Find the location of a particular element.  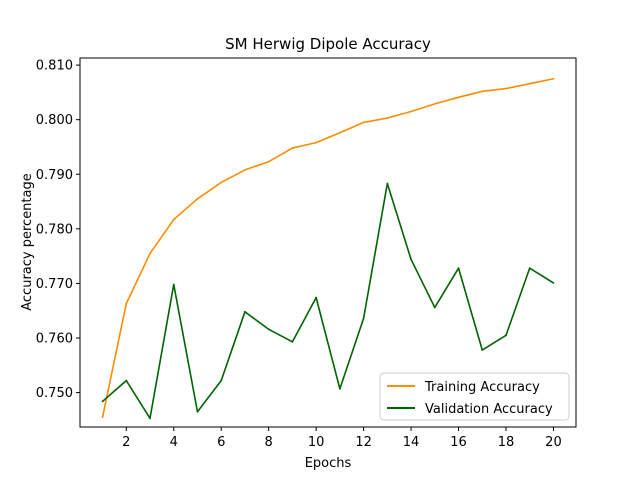

y-tick-label: 0.810 is located at coordinates (54, 66).